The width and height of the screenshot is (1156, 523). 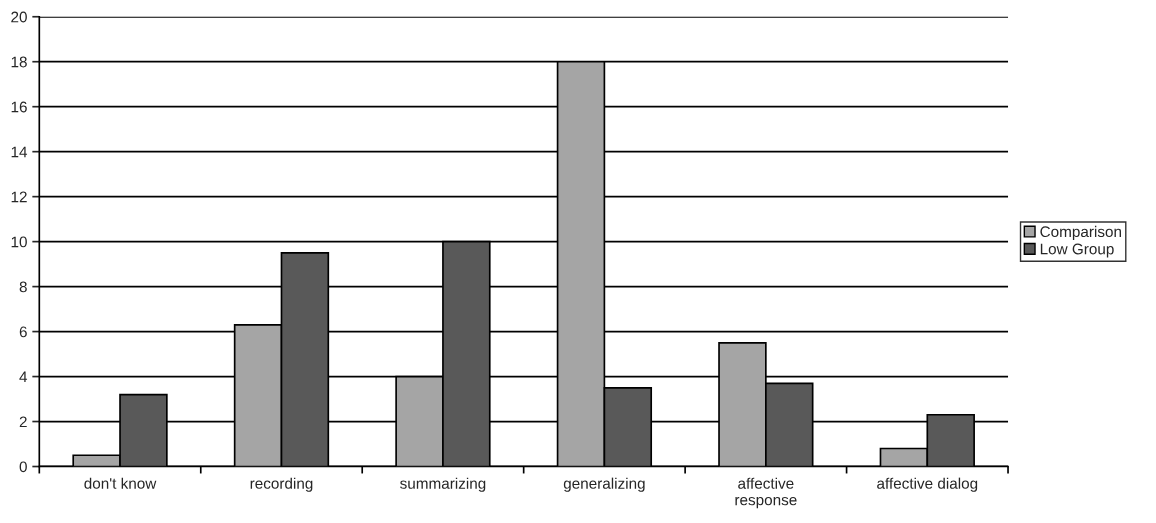 What do you see at coordinates (19, 62) in the screenshot?
I see `y-tick-label: 18` at bounding box center [19, 62].